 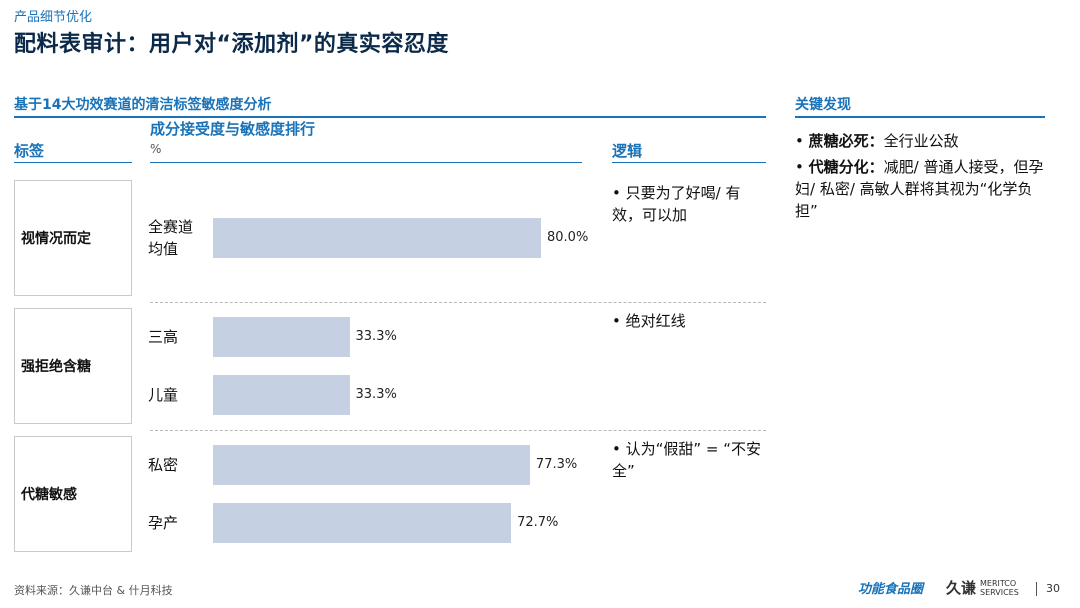 I want to click on key-finding-text: 减肥/ 普通人接受，但孕妇/ 私密/ 高敏人群将其视为“化学负担”, so click(x=919, y=189).